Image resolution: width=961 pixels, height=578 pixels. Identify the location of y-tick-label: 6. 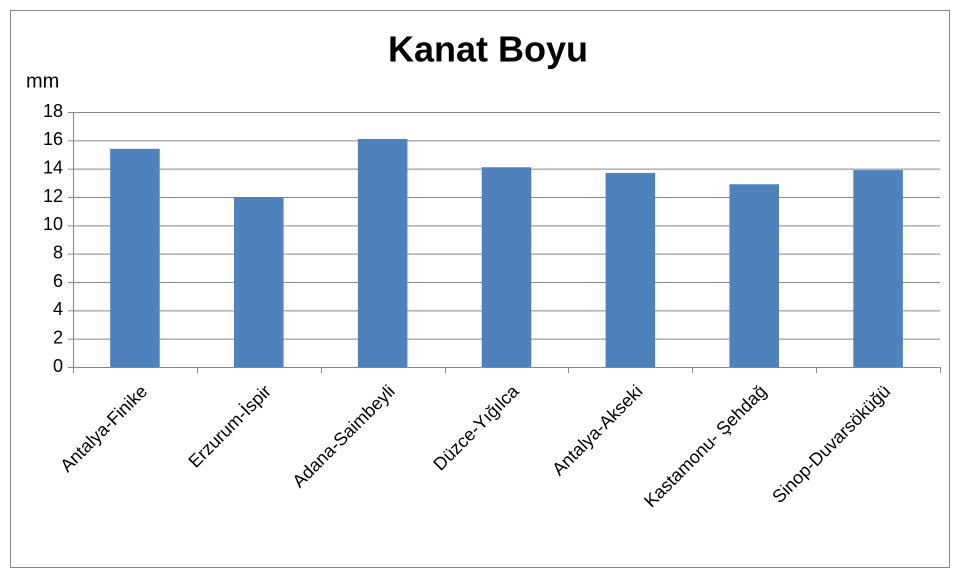
(58, 281).